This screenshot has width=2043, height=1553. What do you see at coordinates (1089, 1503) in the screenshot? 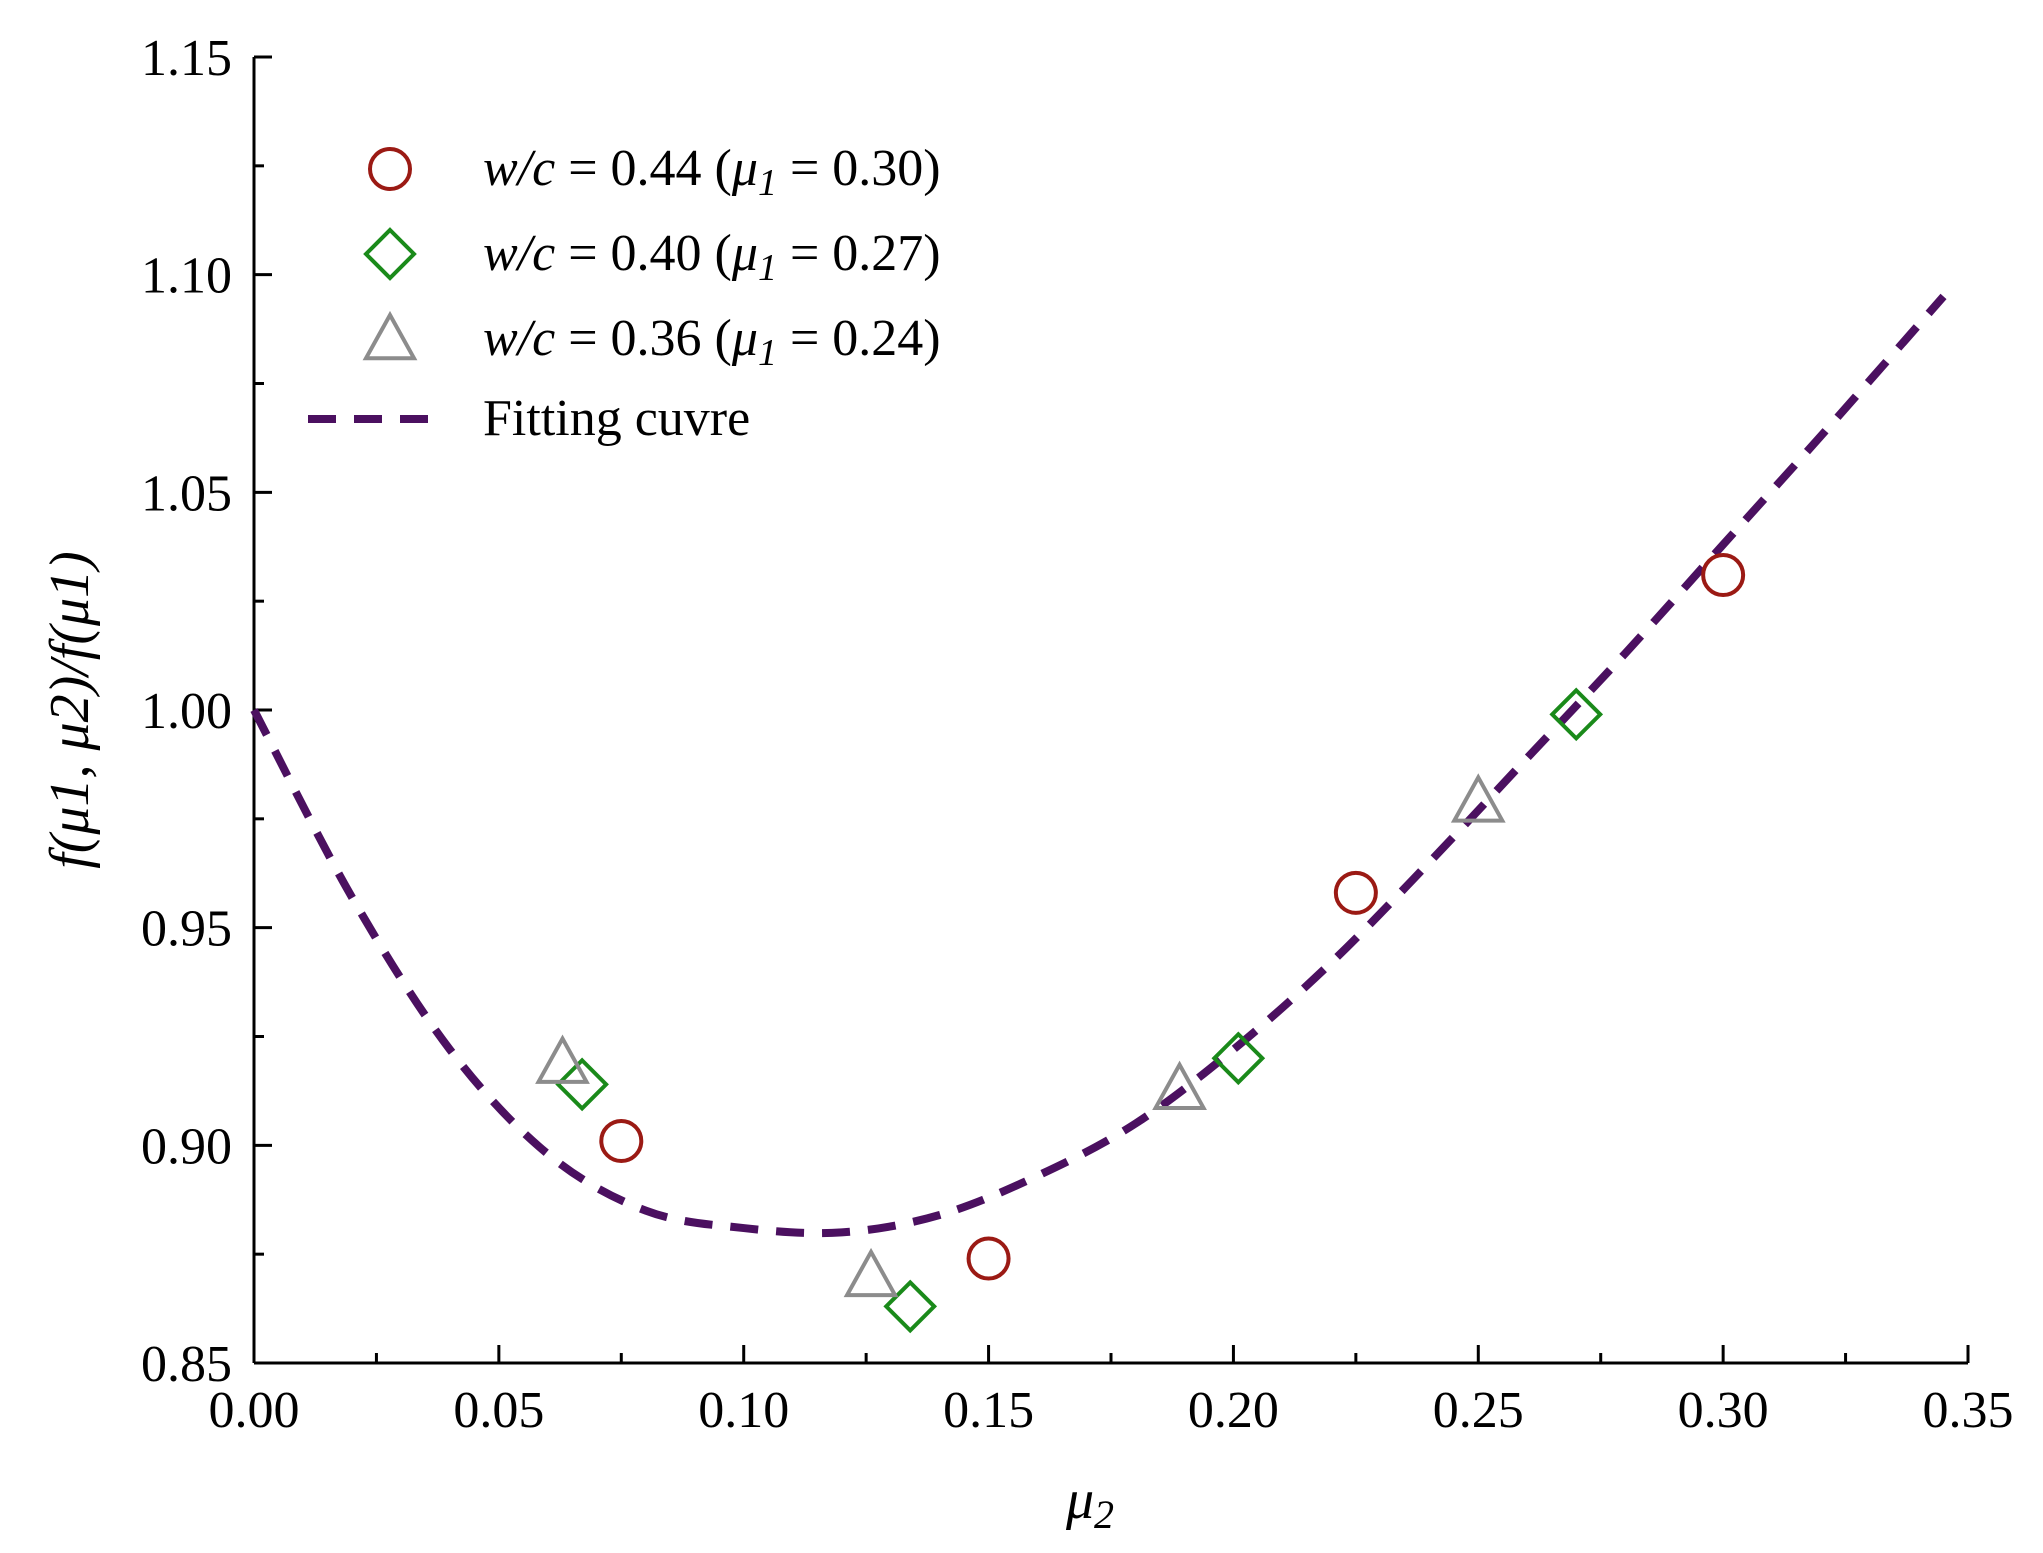
I see `x-axis-title: μ2` at bounding box center [1089, 1503].